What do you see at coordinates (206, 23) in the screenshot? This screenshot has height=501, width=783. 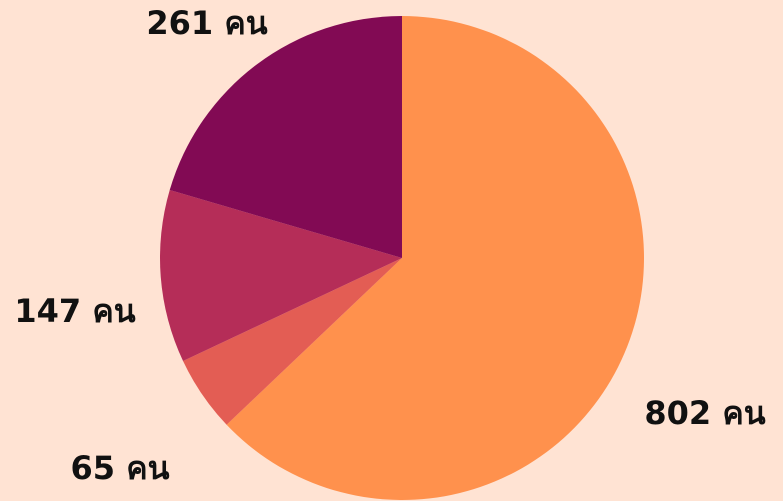 I see `slice-label: 261 คน` at bounding box center [206, 23].